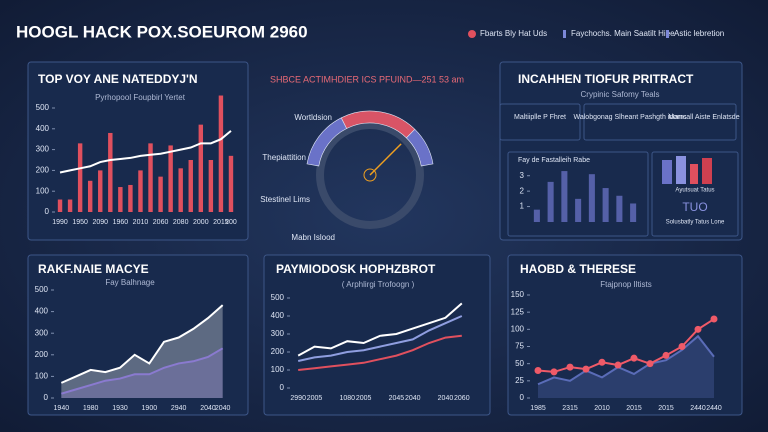 The height and width of the screenshot is (432, 768). I want to click on x-tick-label: 2000, so click(201, 222).